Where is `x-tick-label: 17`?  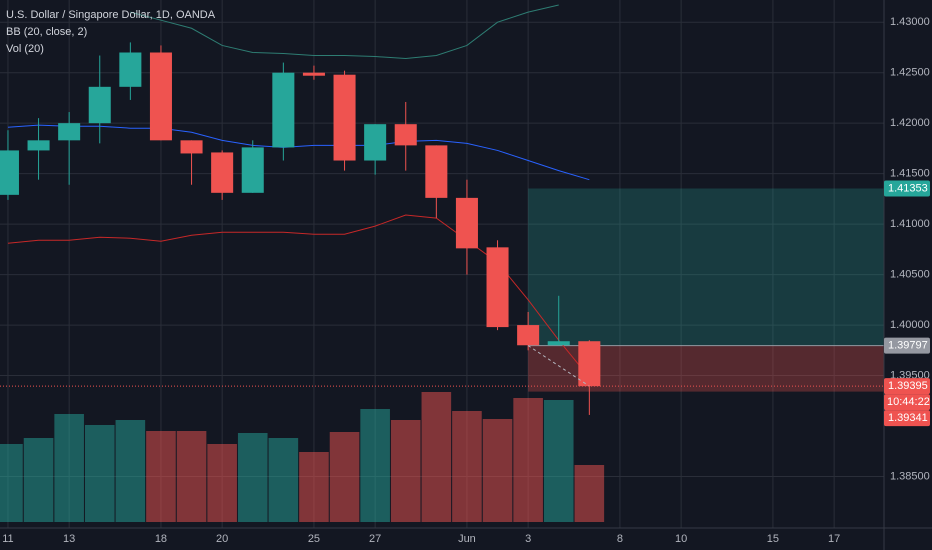
x-tick-label: 17 is located at coordinates (834, 539).